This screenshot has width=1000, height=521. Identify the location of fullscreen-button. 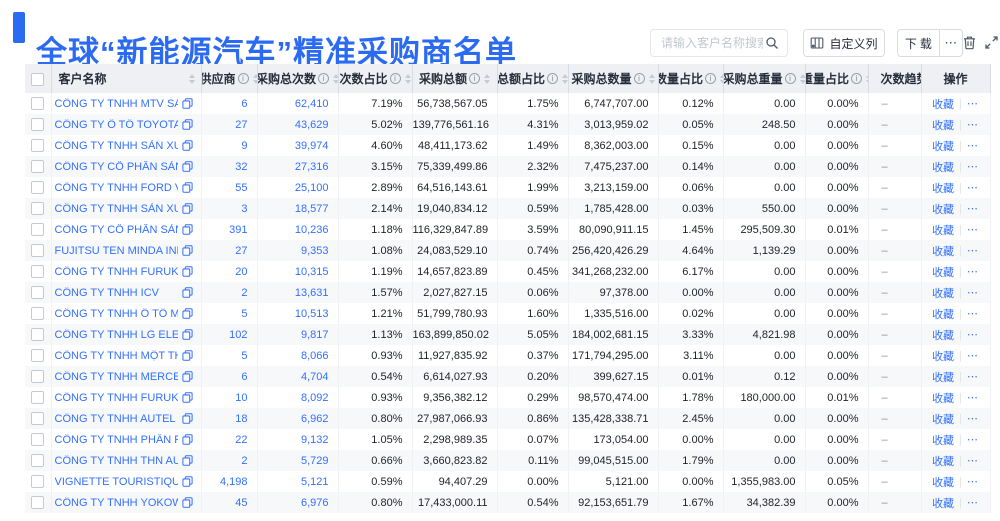
(991, 42).